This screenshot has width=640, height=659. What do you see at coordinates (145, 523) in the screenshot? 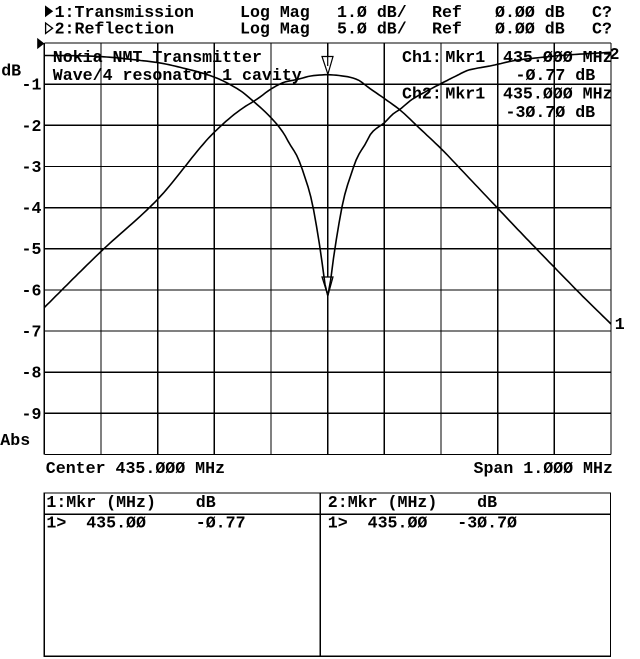
I see `svg-text: 1> 435.ØØ -Ø.77` at bounding box center [145, 523].